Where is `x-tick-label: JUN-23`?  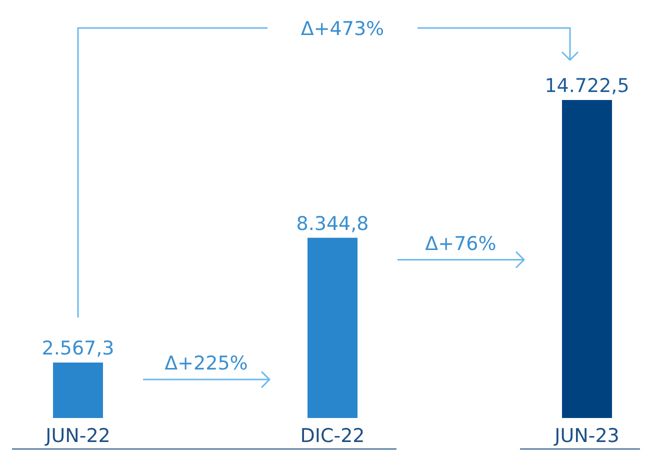 x-tick-label: JUN-23 is located at coordinates (587, 436).